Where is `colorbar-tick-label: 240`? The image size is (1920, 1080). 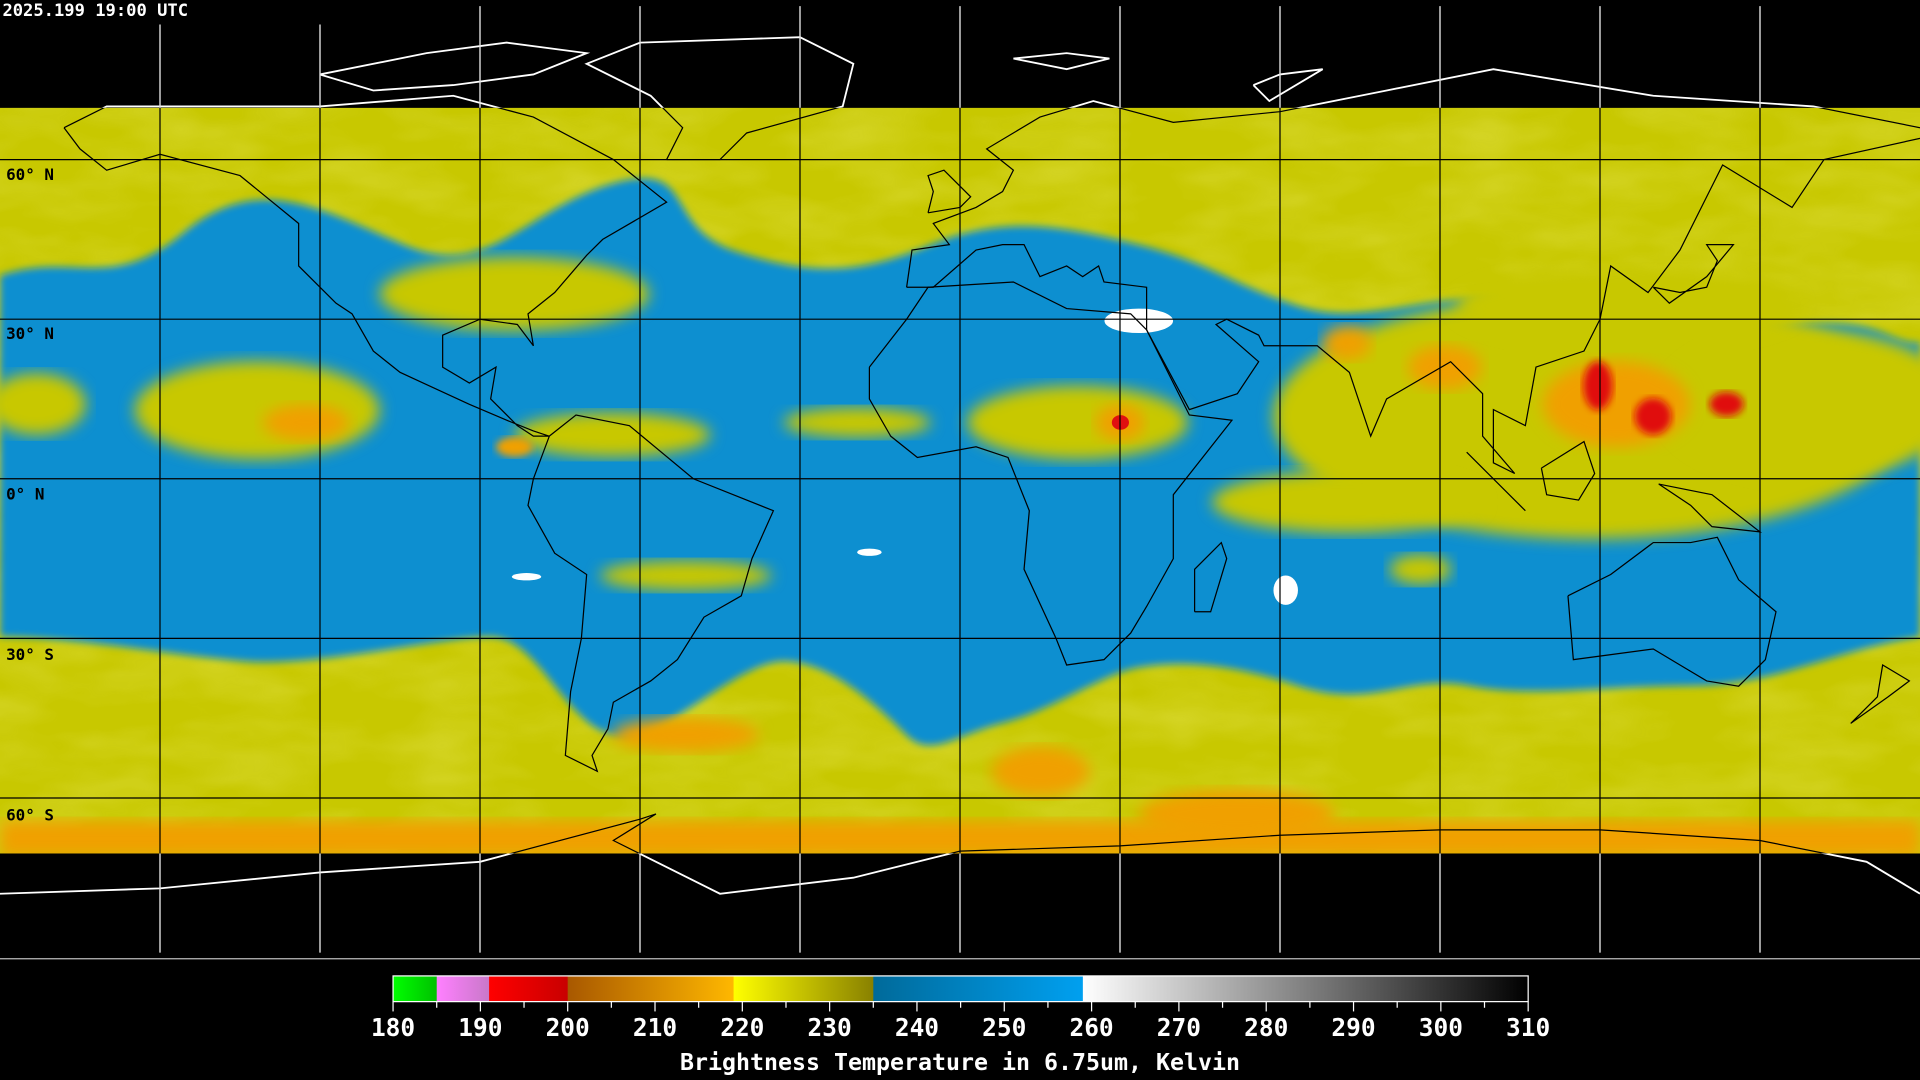 colorbar-tick-label: 240 is located at coordinates (917, 1027).